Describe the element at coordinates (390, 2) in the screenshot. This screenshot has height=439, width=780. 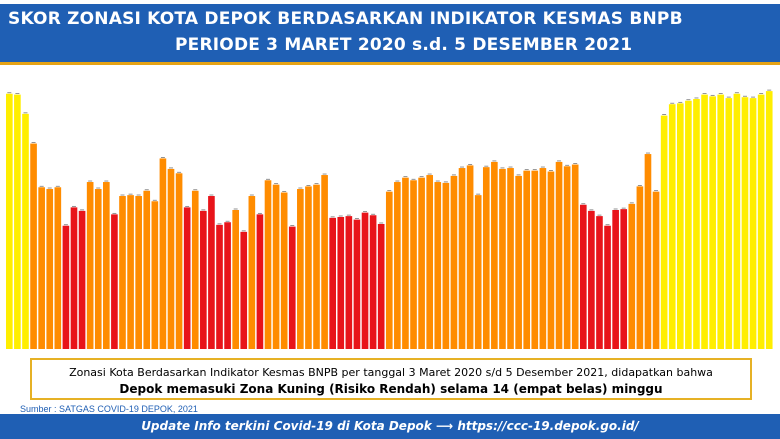
I see `header-top-strip` at that location.